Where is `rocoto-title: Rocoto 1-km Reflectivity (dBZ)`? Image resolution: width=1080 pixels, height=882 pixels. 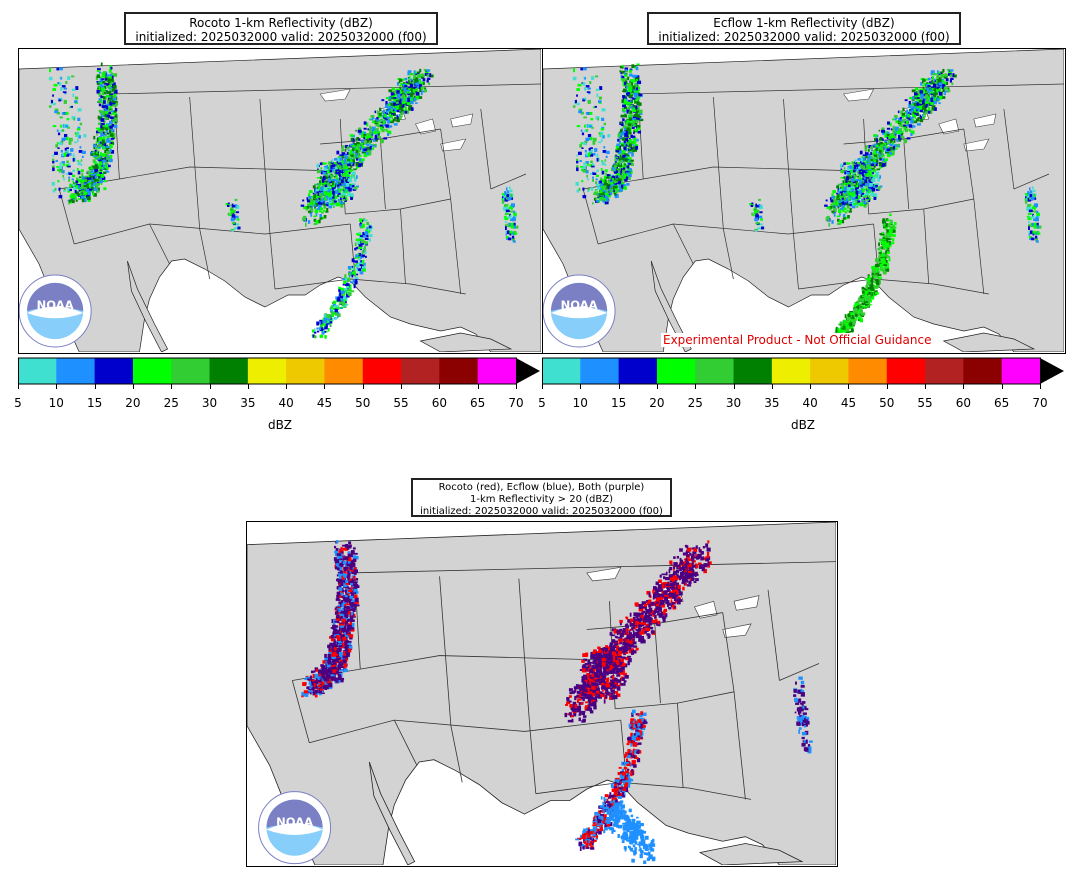 rocoto-title: Rocoto 1-km Reflectivity (dBZ) is located at coordinates (281, 23).